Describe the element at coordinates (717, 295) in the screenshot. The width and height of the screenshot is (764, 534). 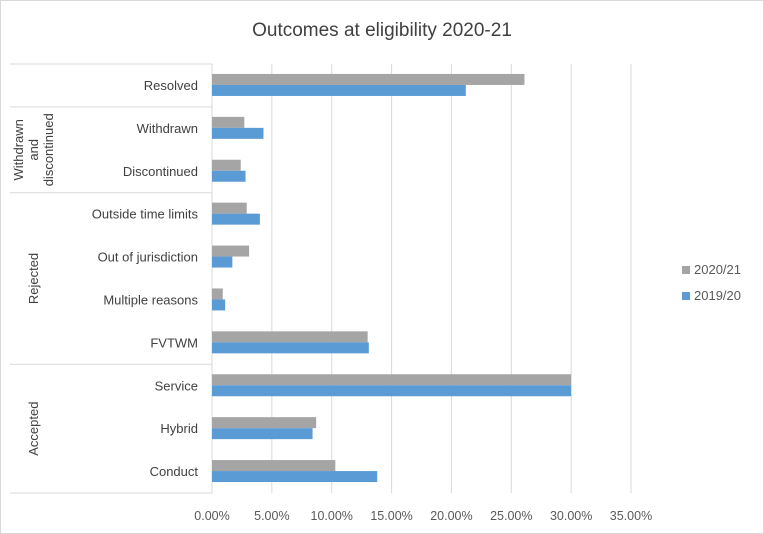
I see `legend-label: 2019/20` at that location.